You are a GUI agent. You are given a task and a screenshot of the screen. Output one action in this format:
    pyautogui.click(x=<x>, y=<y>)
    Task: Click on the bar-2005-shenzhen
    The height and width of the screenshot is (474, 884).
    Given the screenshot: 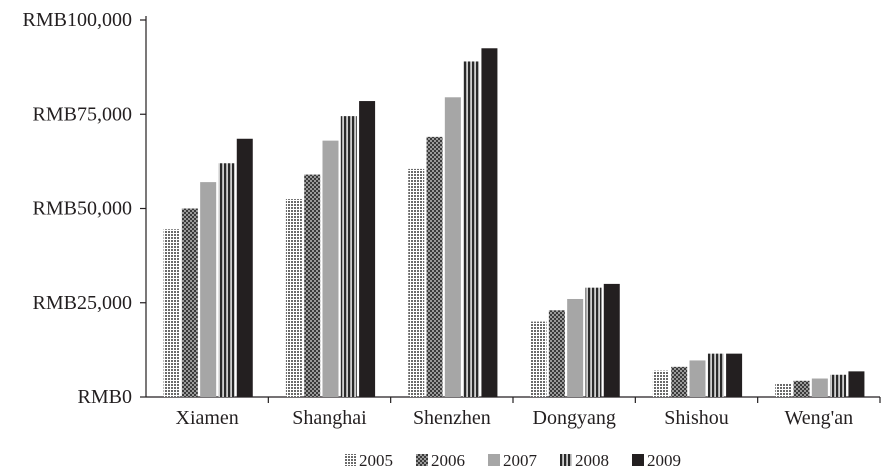 What is the action you would take?
    pyautogui.click(x=416, y=282)
    